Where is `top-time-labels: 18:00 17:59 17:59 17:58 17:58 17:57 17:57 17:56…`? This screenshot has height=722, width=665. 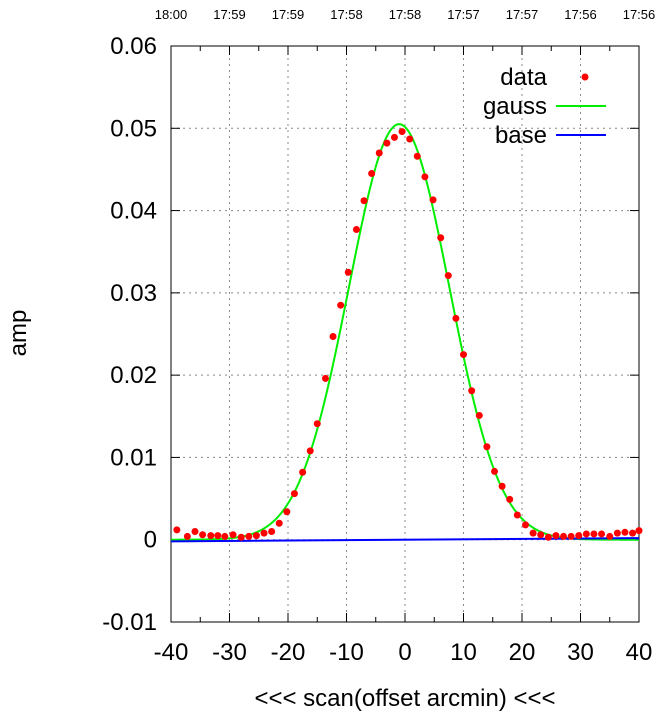
top-time-labels: 18:00 17:59 17:59 17:58 17:58 17:57 17:57 17:56… is located at coordinates (405, 14).